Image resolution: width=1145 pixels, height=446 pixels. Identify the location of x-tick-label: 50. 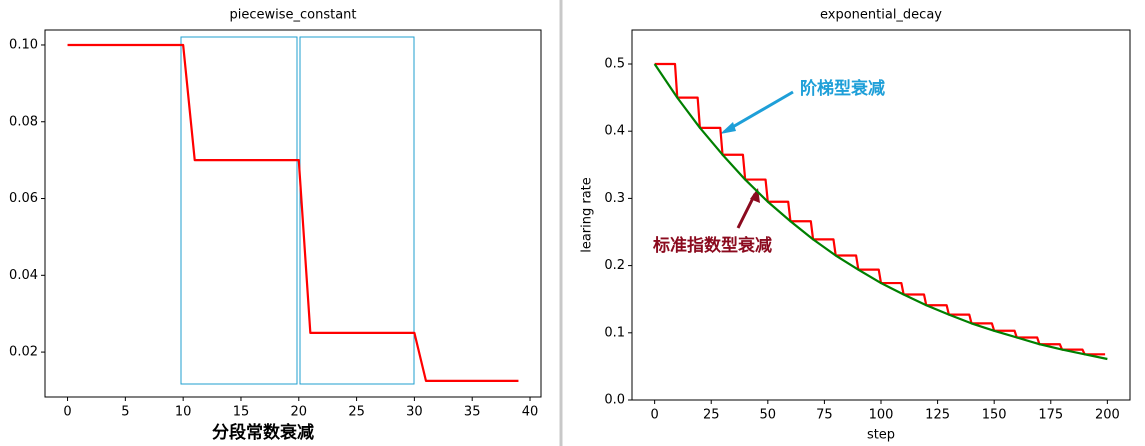
(768, 415).